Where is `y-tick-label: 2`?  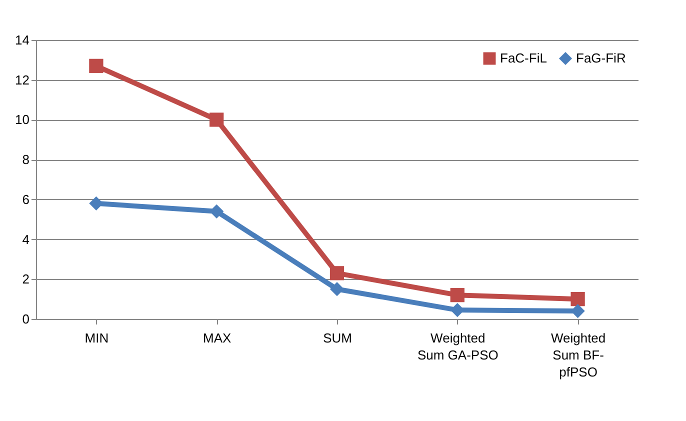 y-tick-label: 2 is located at coordinates (26, 279).